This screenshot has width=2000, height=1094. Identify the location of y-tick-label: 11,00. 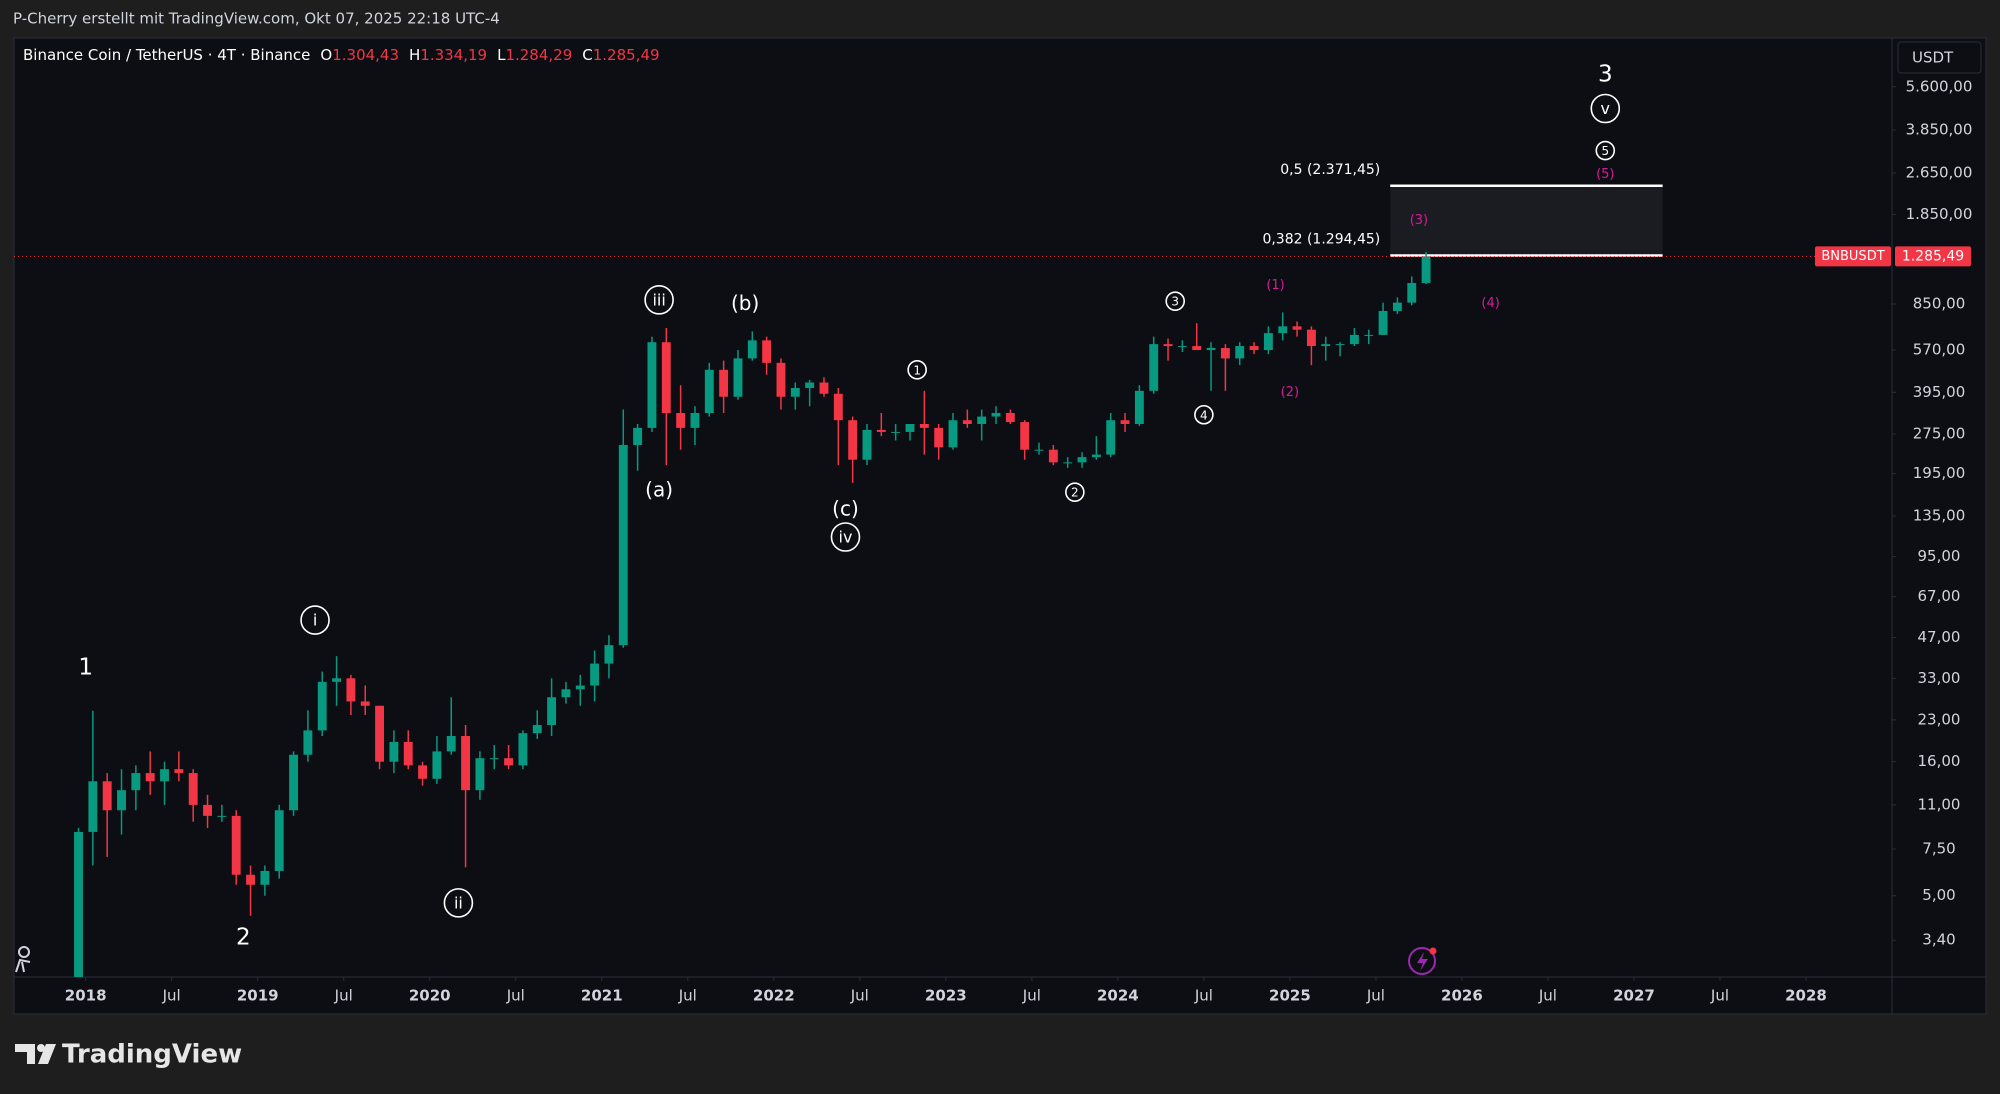
(1939, 804).